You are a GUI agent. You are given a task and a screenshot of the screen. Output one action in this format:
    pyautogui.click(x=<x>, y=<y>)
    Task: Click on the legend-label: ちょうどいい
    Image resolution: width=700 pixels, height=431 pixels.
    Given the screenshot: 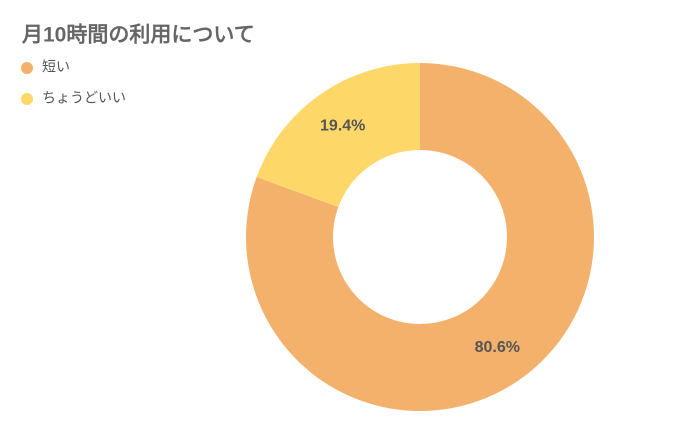 What is the action you would take?
    pyautogui.click(x=84, y=98)
    